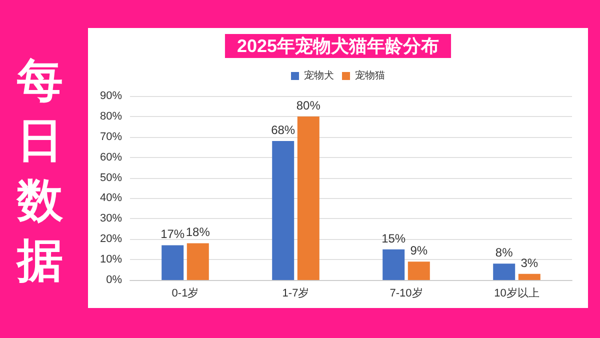  I want to click on text: 每日数据, so click(40, 170).